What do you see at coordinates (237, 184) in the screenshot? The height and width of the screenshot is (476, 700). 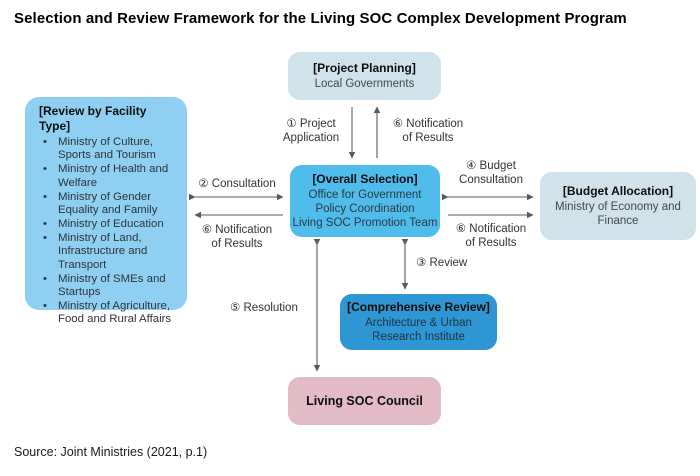 I see `label-consultation: ② Consultation` at bounding box center [237, 184].